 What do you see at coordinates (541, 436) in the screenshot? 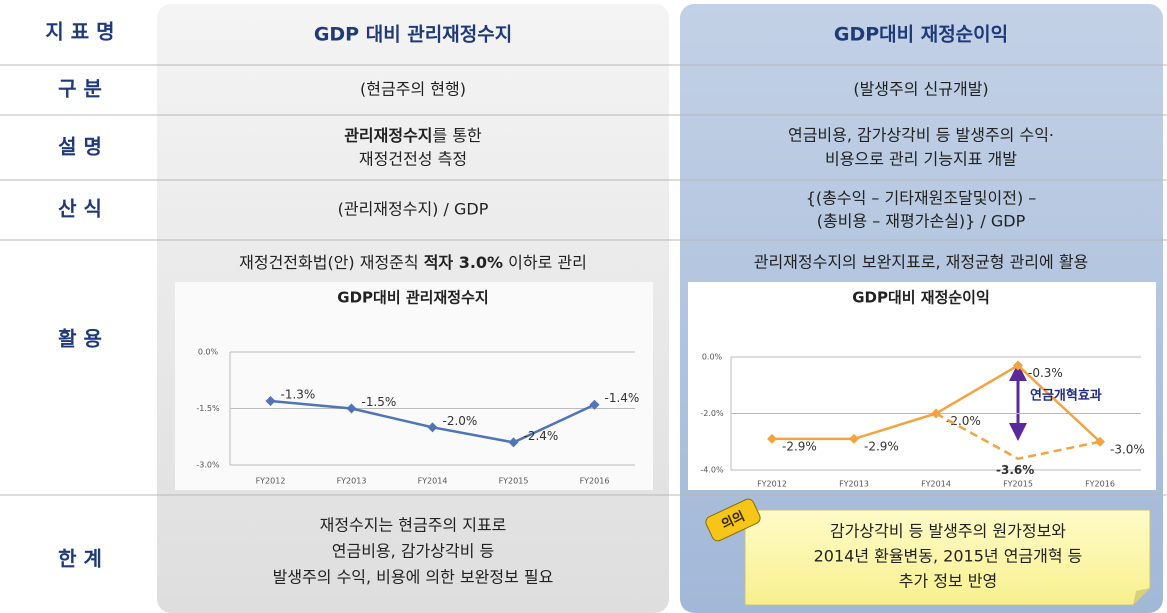
I see `value-label: -2.4%` at bounding box center [541, 436].